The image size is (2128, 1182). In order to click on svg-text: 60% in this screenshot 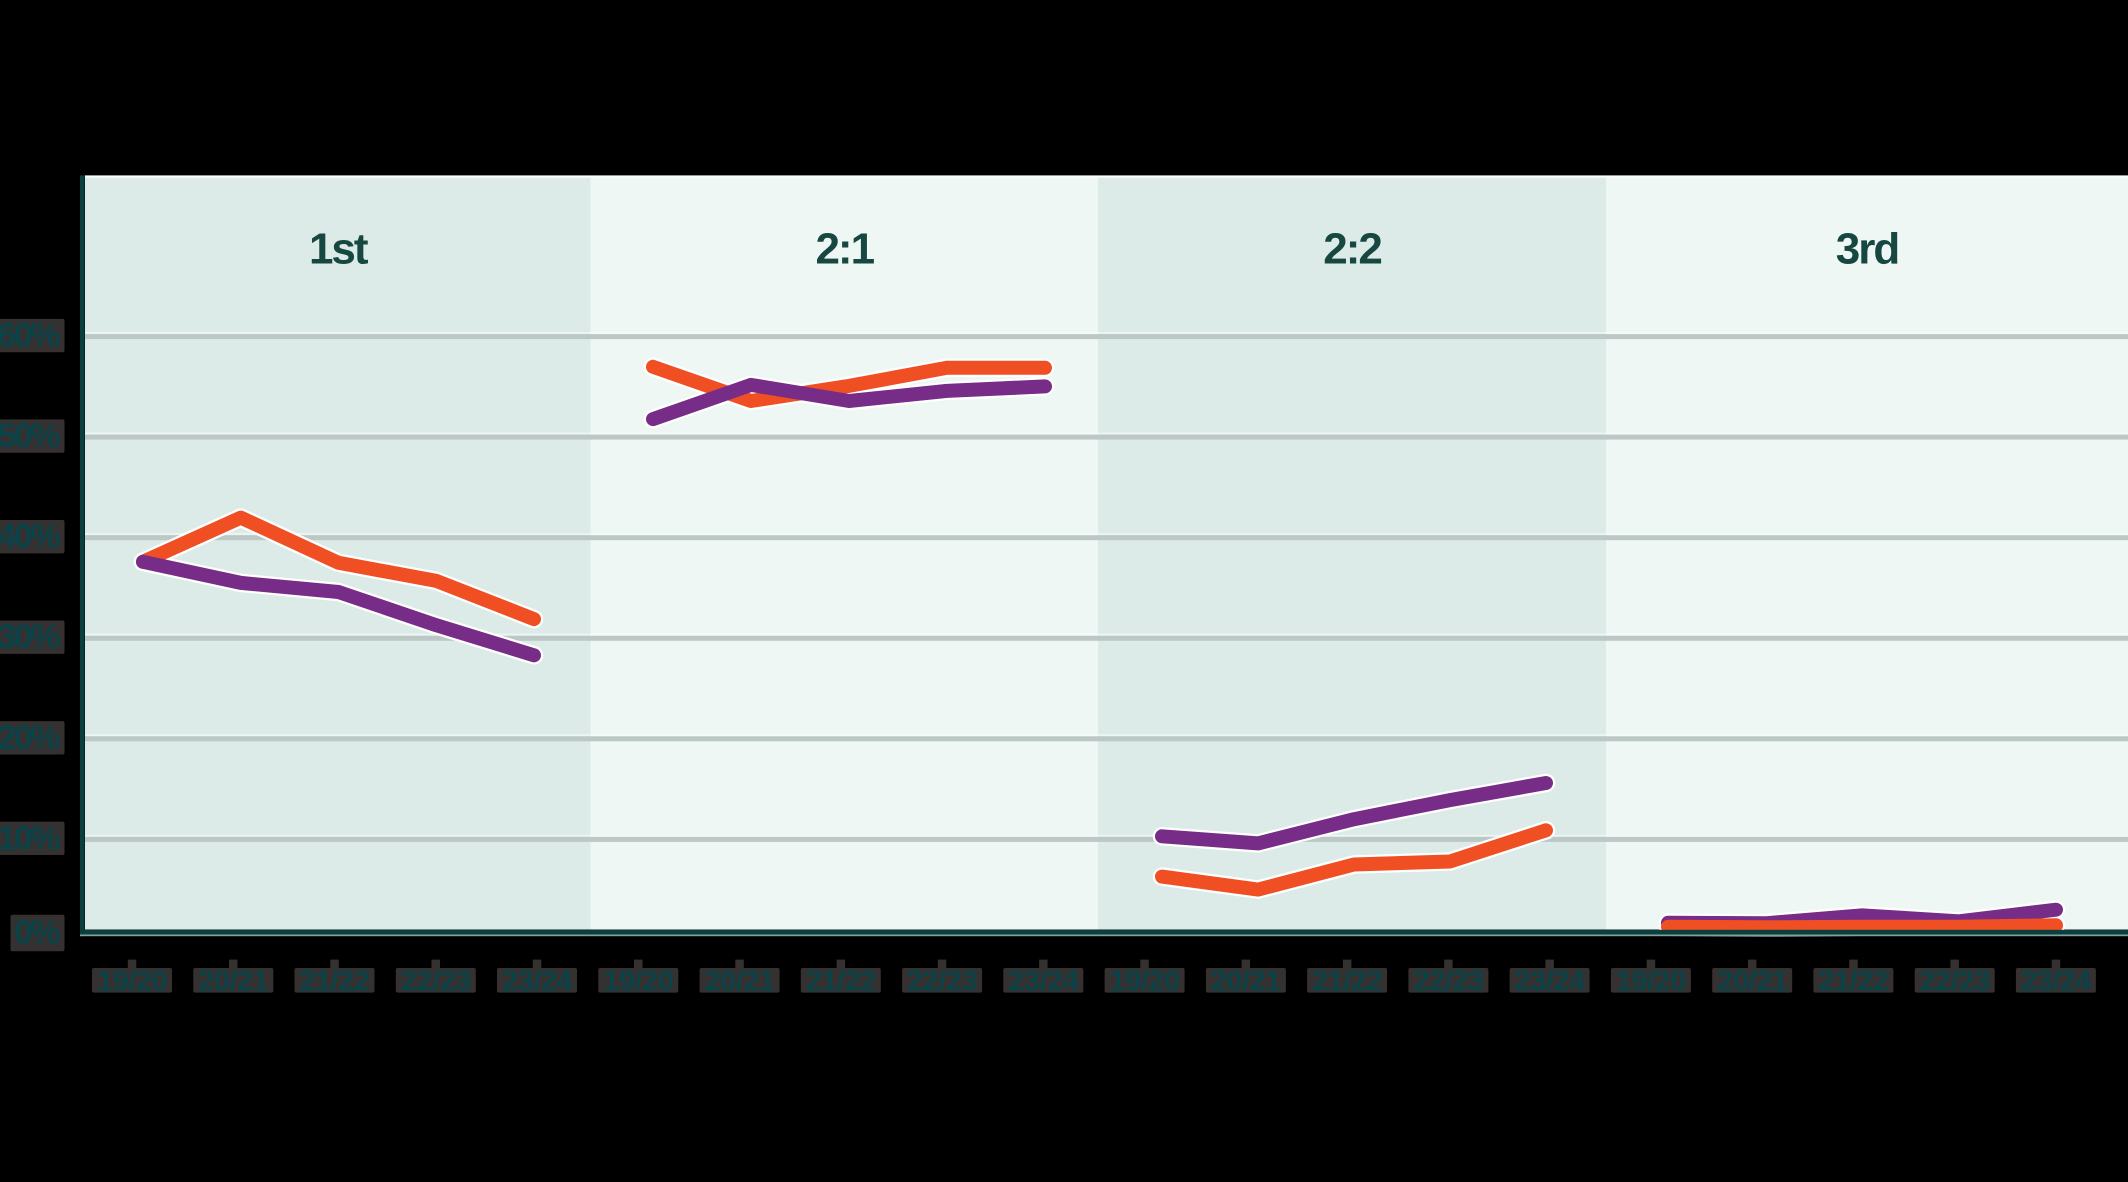, I will do `click(30, 336)`.